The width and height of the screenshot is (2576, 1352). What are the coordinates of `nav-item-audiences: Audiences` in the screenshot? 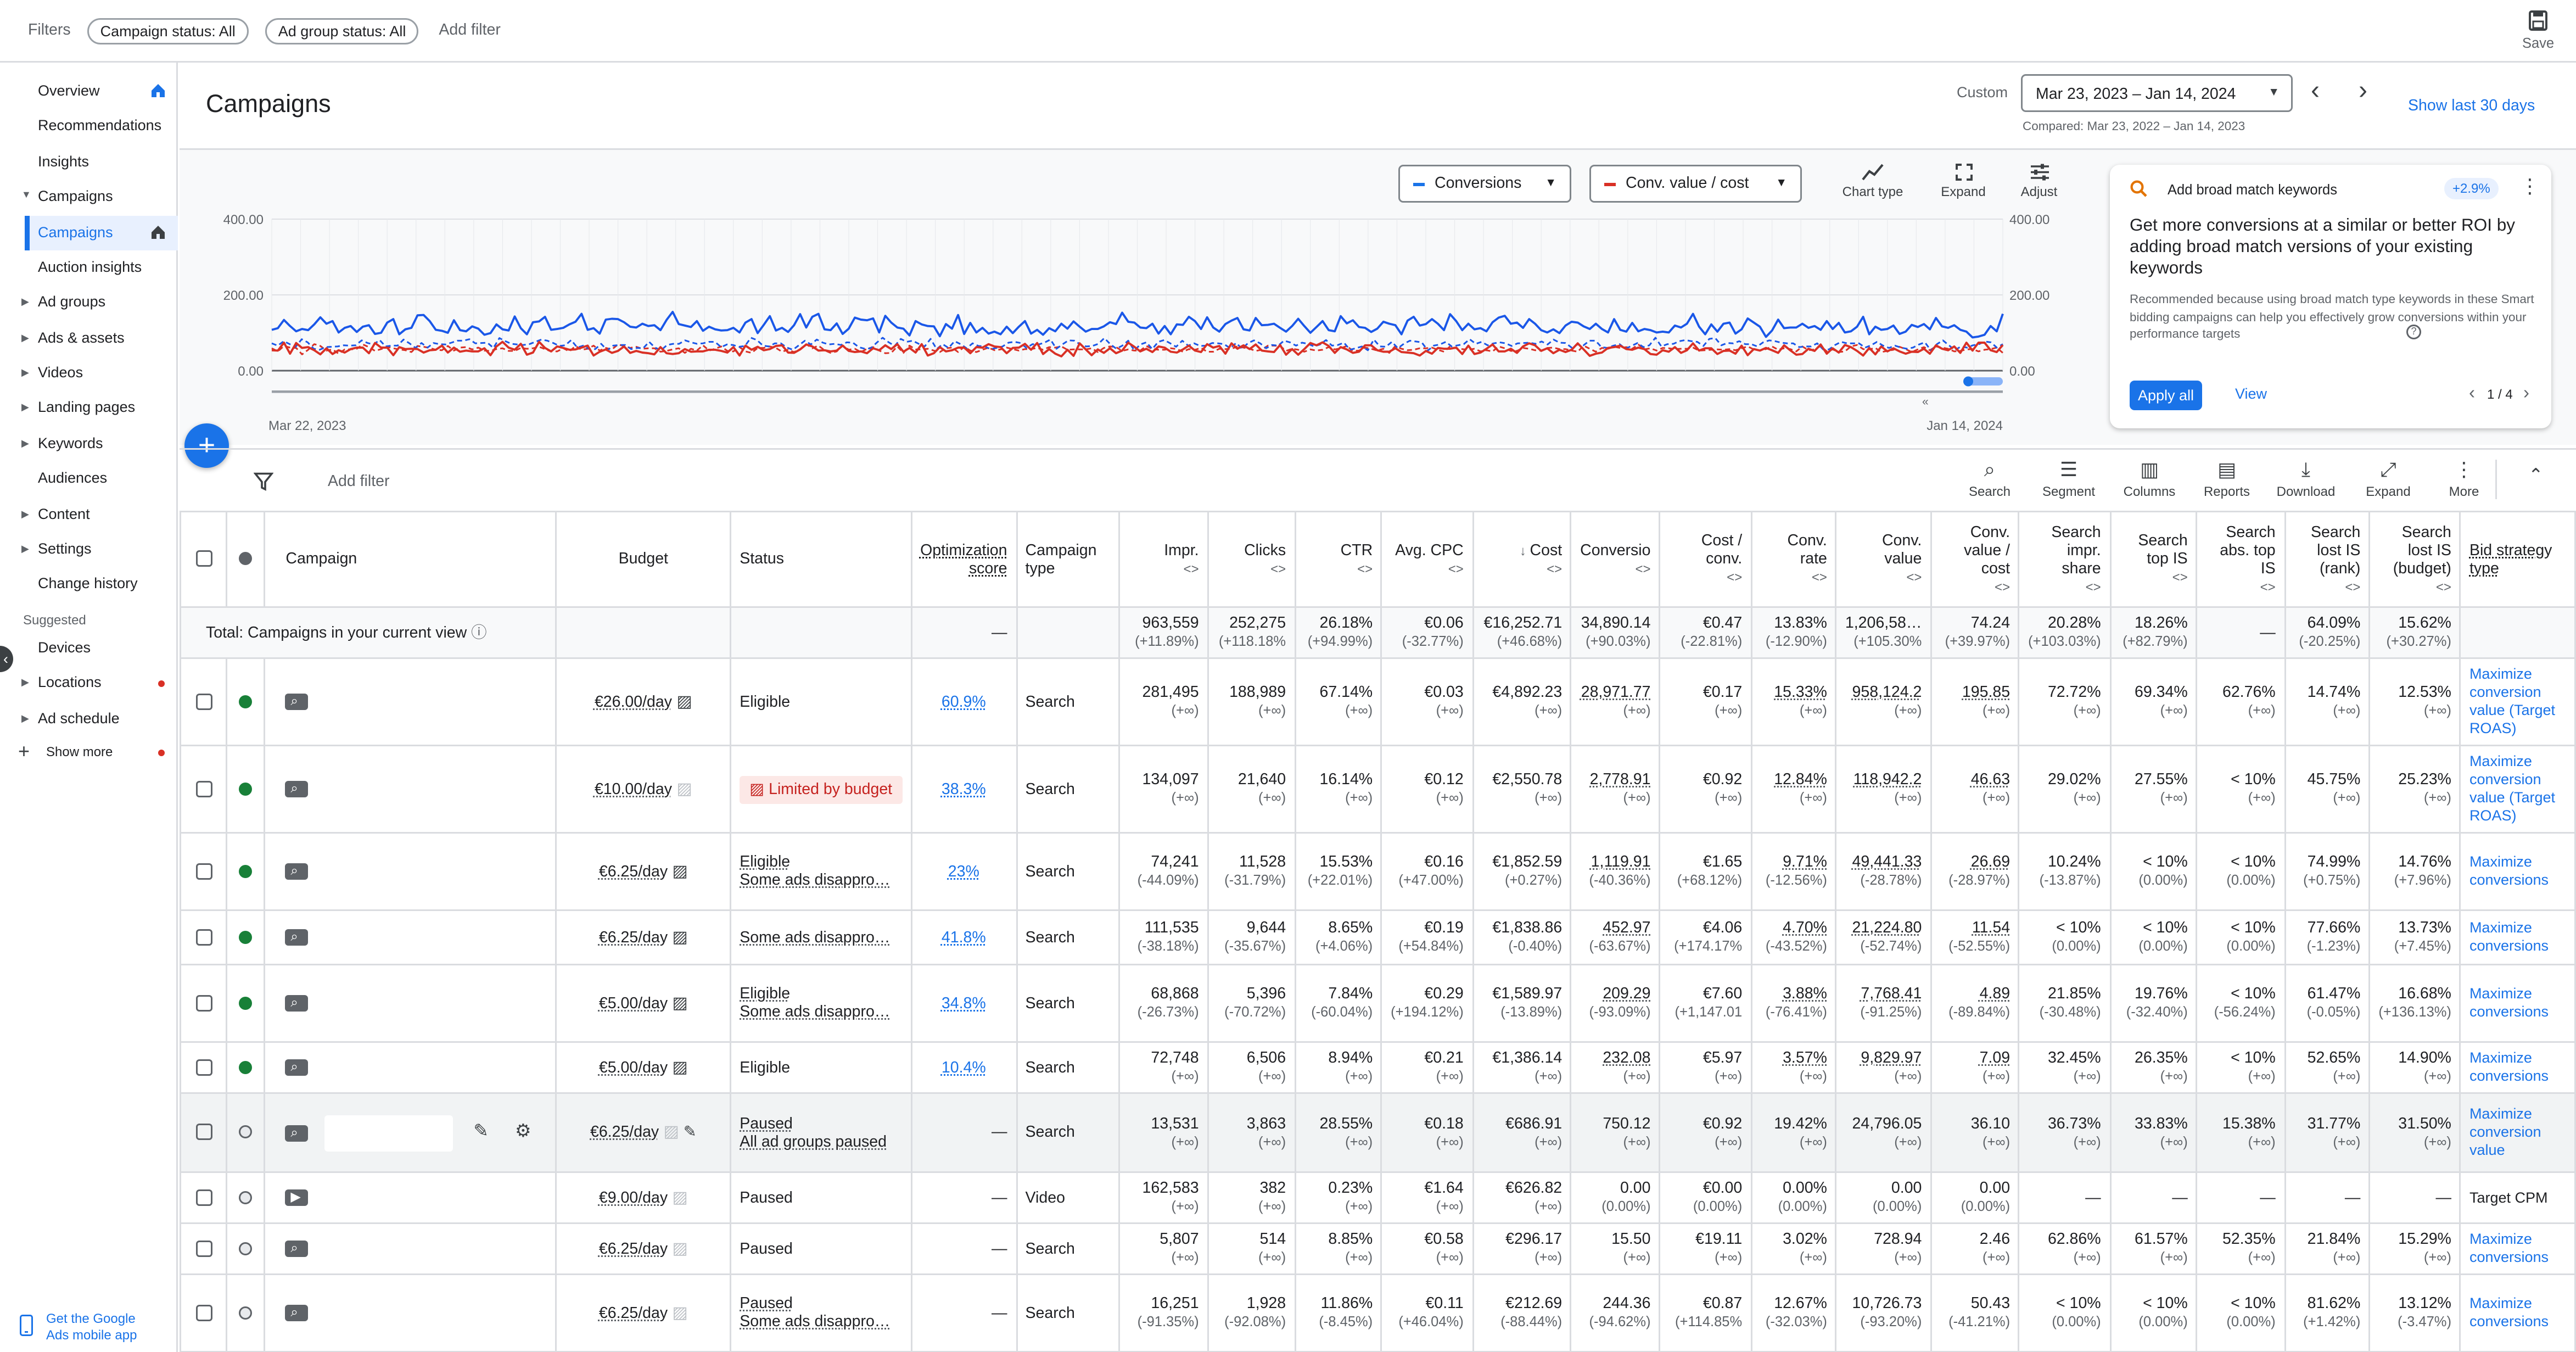 It's located at (73, 478).